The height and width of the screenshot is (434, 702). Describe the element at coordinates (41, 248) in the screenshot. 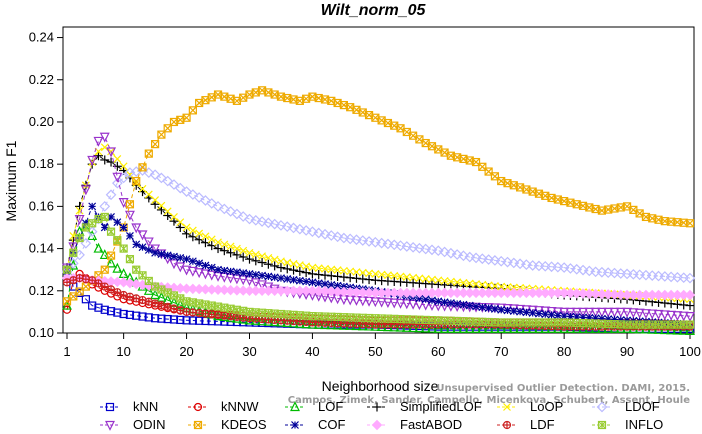

I see `y-tick-label: 0.14` at that location.